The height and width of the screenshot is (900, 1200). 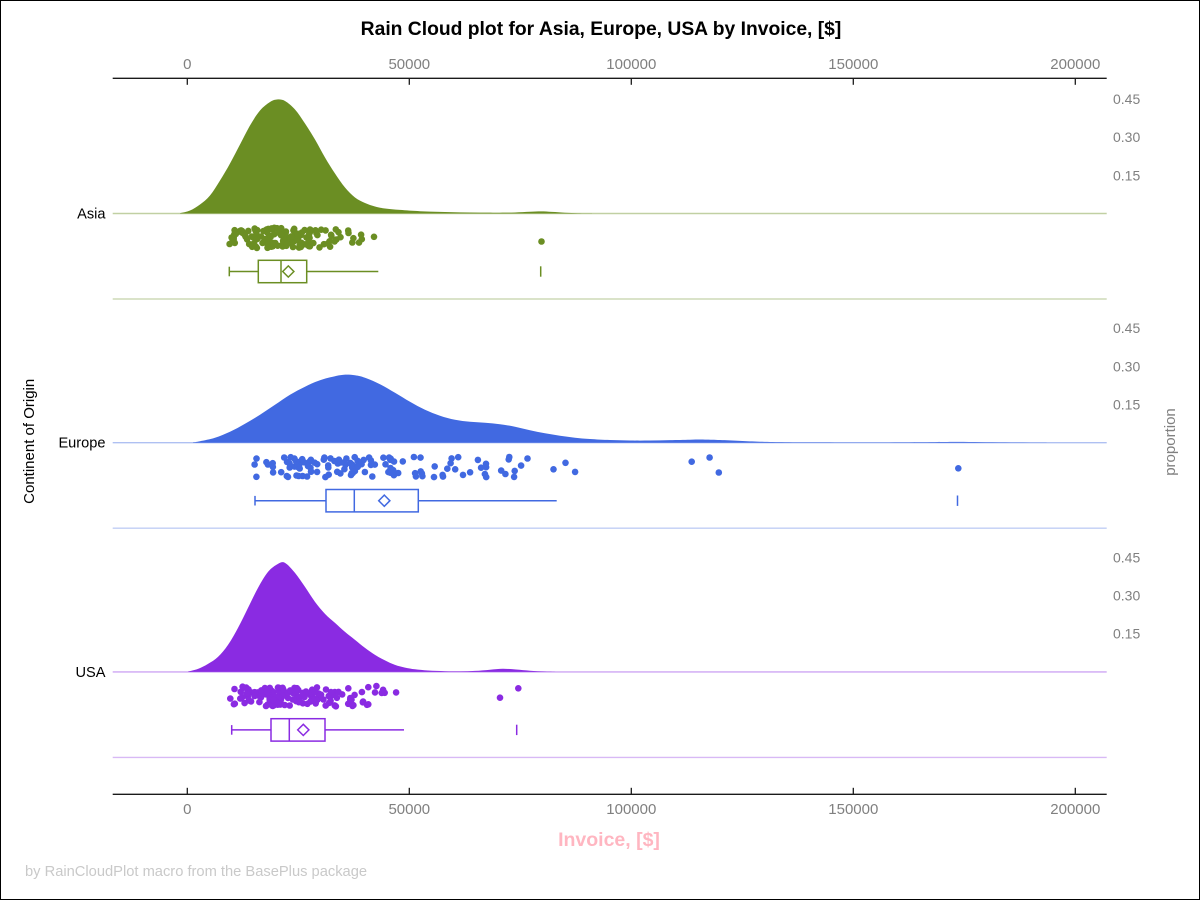 What do you see at coordinates (81, 444) in the screenshot?
I see `svg-text: Europe` at bounding box center [81, 444].